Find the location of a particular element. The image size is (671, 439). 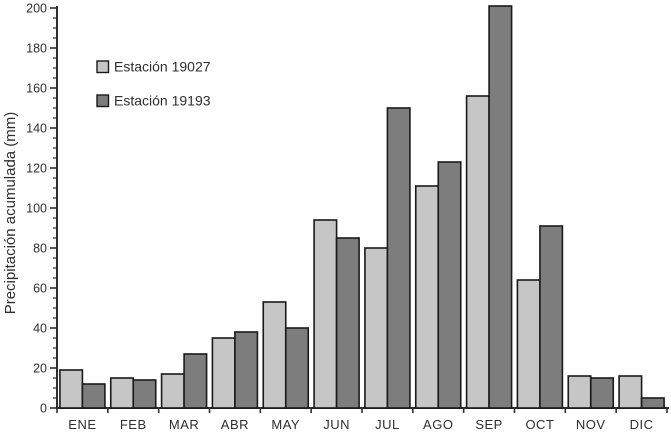

x-category-label: JUN is located at coordinates (336, 424).